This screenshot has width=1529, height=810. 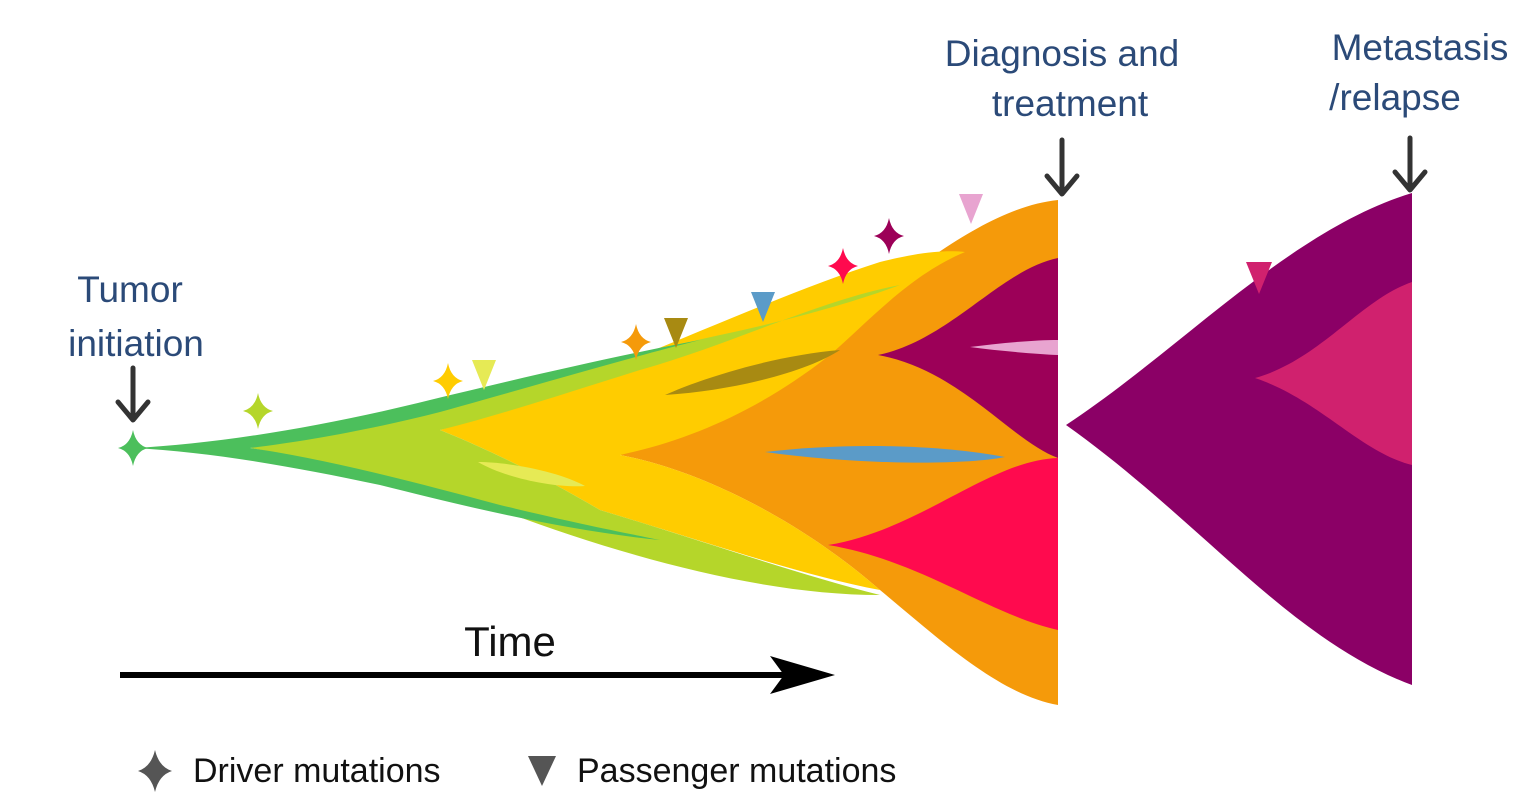 I want to click on legend-passenger-icon, so click(x=542, y=771).